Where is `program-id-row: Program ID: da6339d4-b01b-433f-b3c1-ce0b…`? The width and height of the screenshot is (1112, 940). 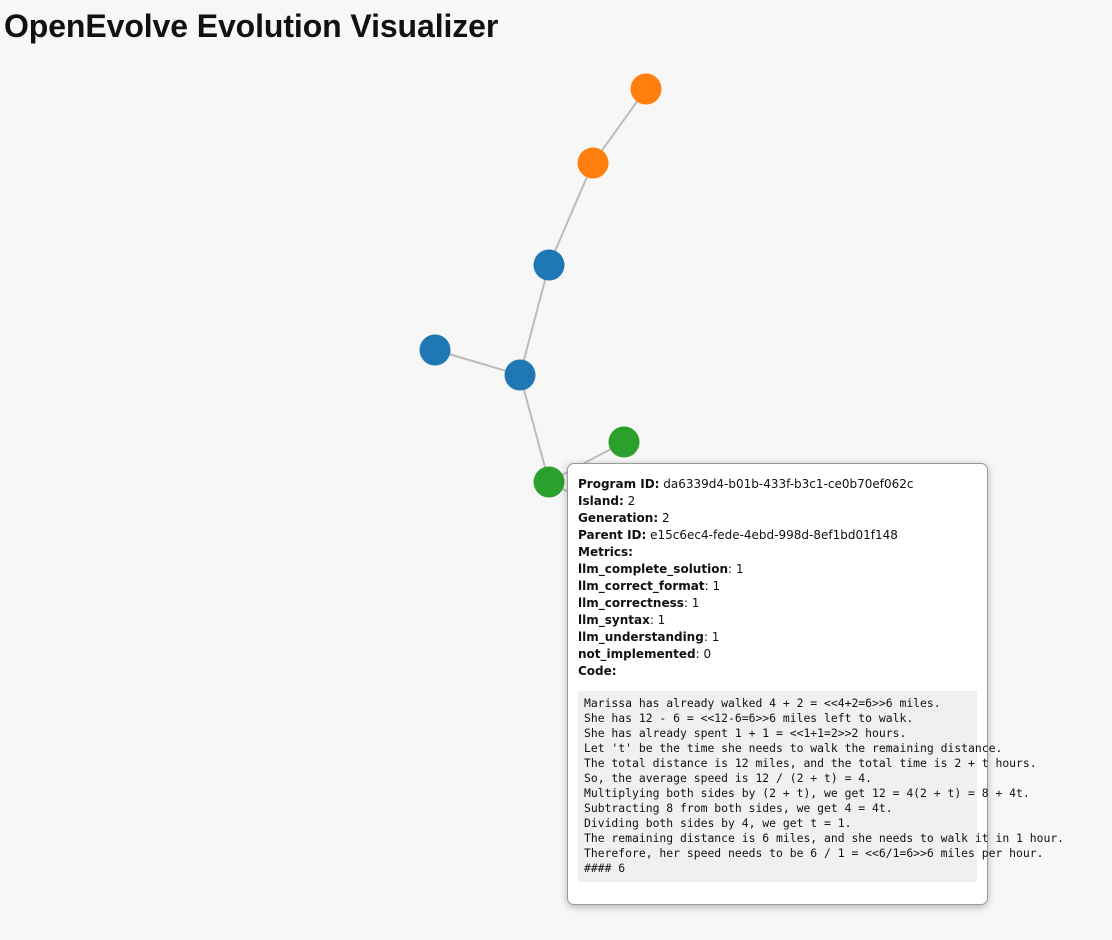 program-id-row: Program ID: da6339d4-b01b-433f-b3c1-ce0b… is located at coordinates (777, 484).